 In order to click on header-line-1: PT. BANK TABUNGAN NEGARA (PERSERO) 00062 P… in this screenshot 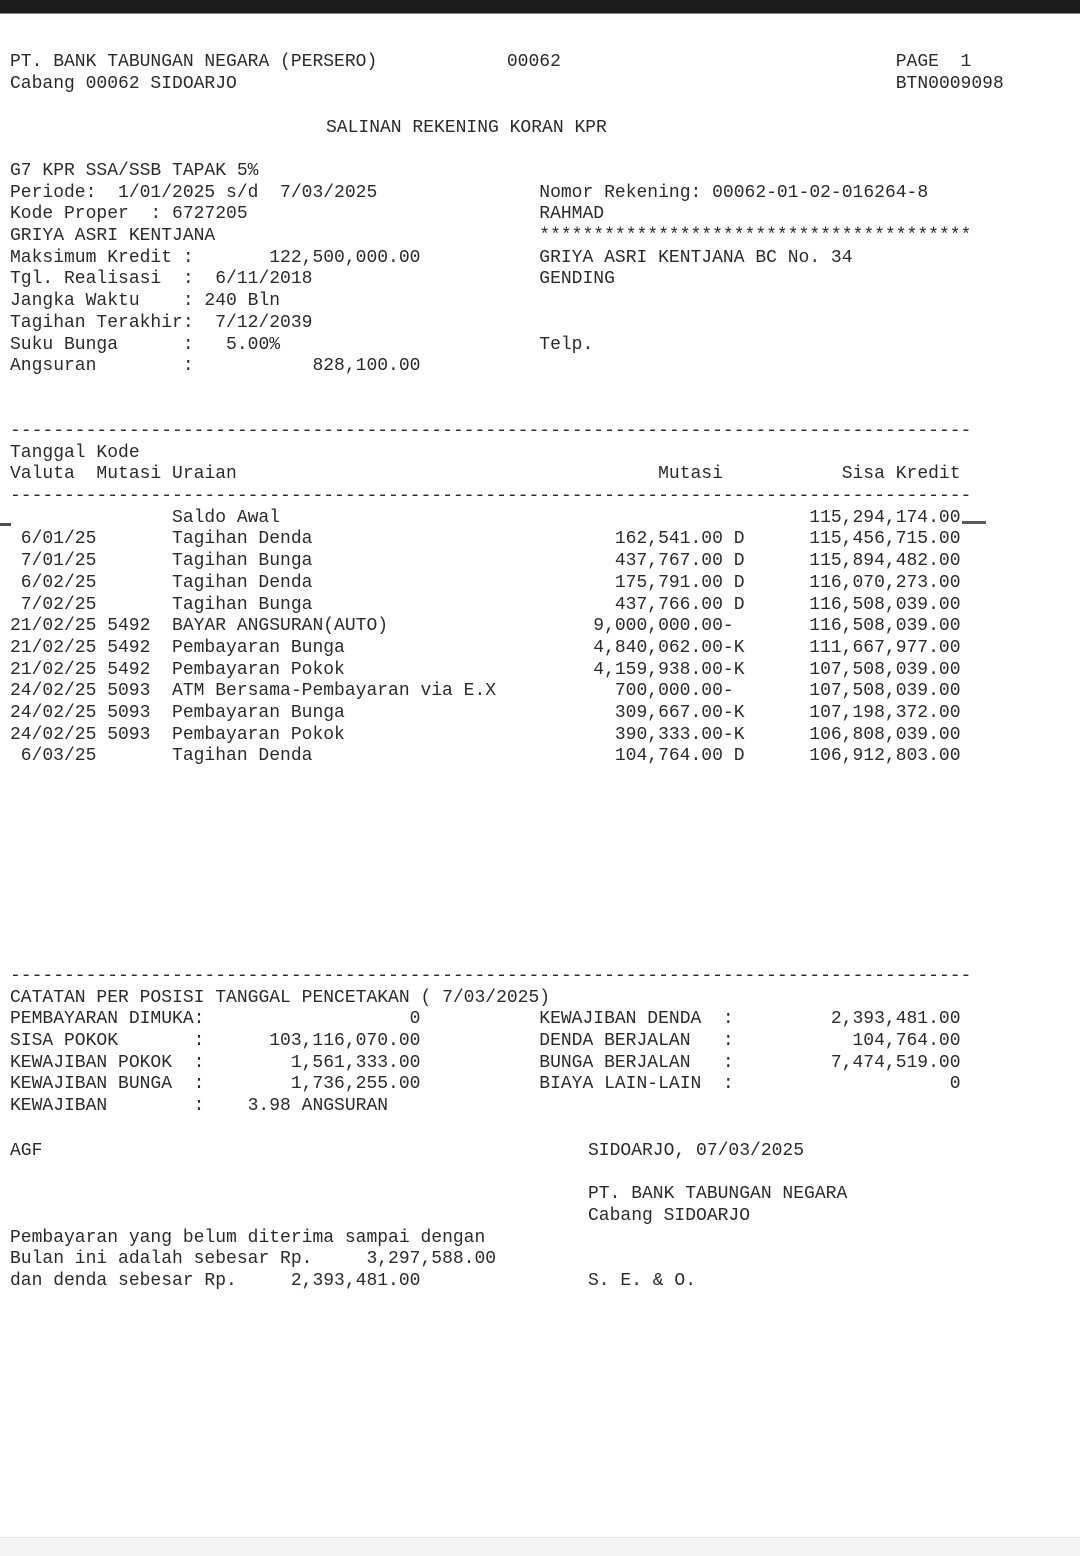, I will do `click(507, 63)`.